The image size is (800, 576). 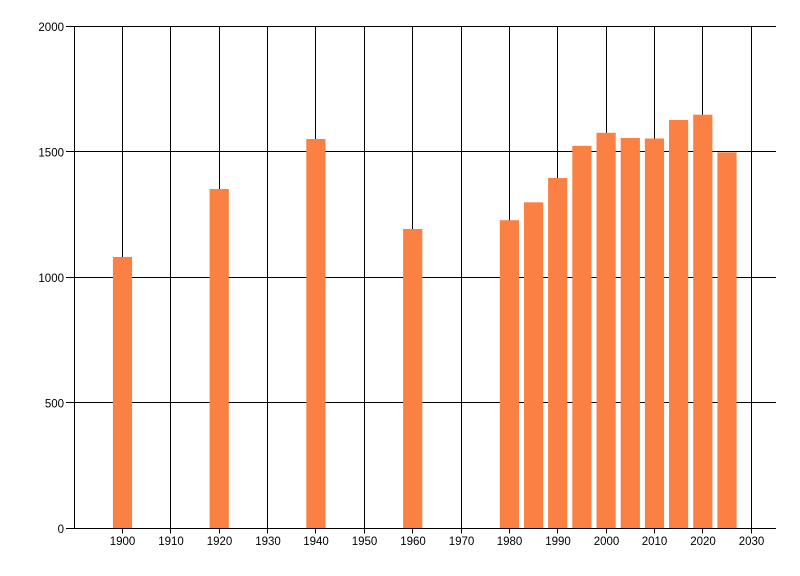 What do you see at coordinates (220, 542) in the screenshot?
I see `svg-text: 1920` at bounding box center [220, 542].